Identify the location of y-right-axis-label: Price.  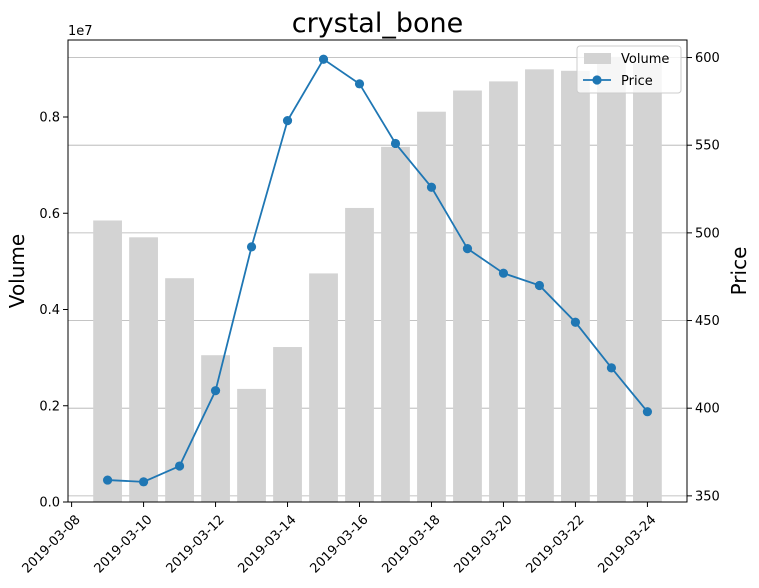
(739, 271).